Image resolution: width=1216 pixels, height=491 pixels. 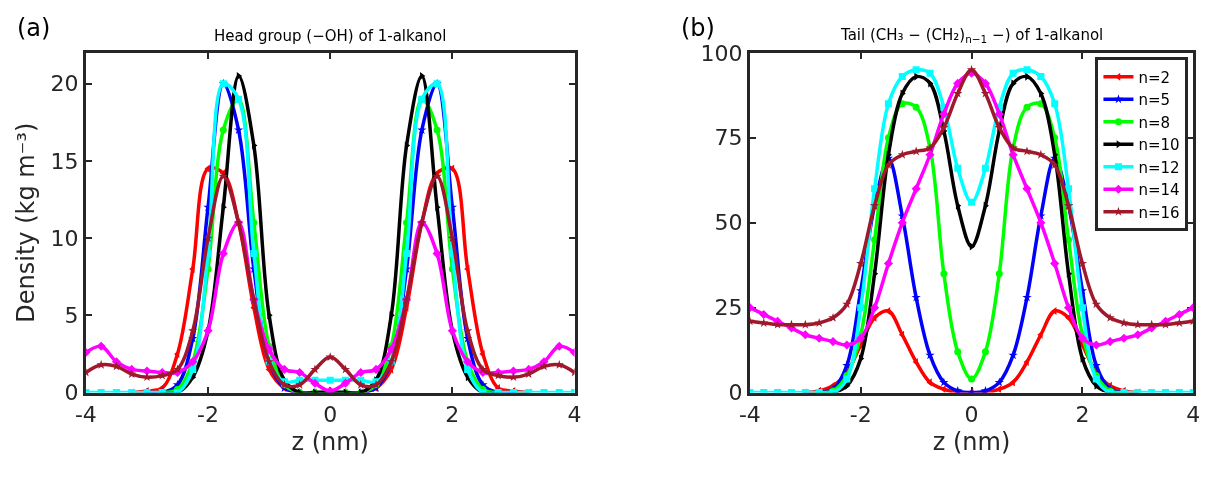 I want to click on legend-label: n=8, so click(x=1154, y=122).